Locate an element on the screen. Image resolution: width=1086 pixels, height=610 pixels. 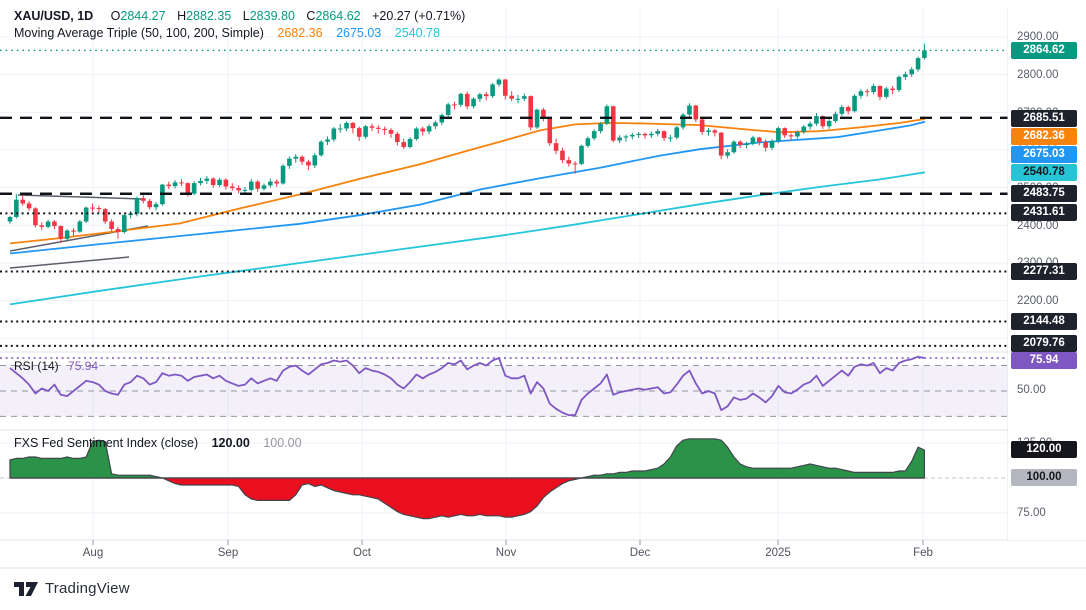
high-value: 2882.35 is located at coordinates (209, 16).